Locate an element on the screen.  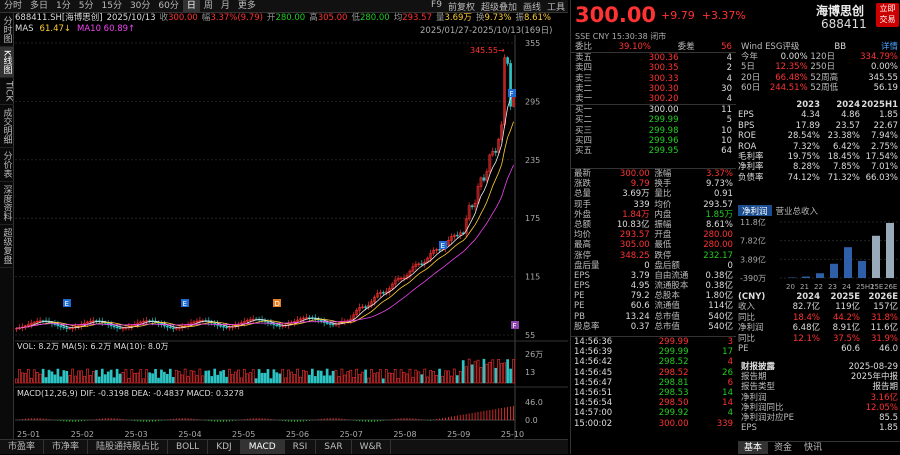
stat-value: 293.57 is located at coordinates (712, 205).